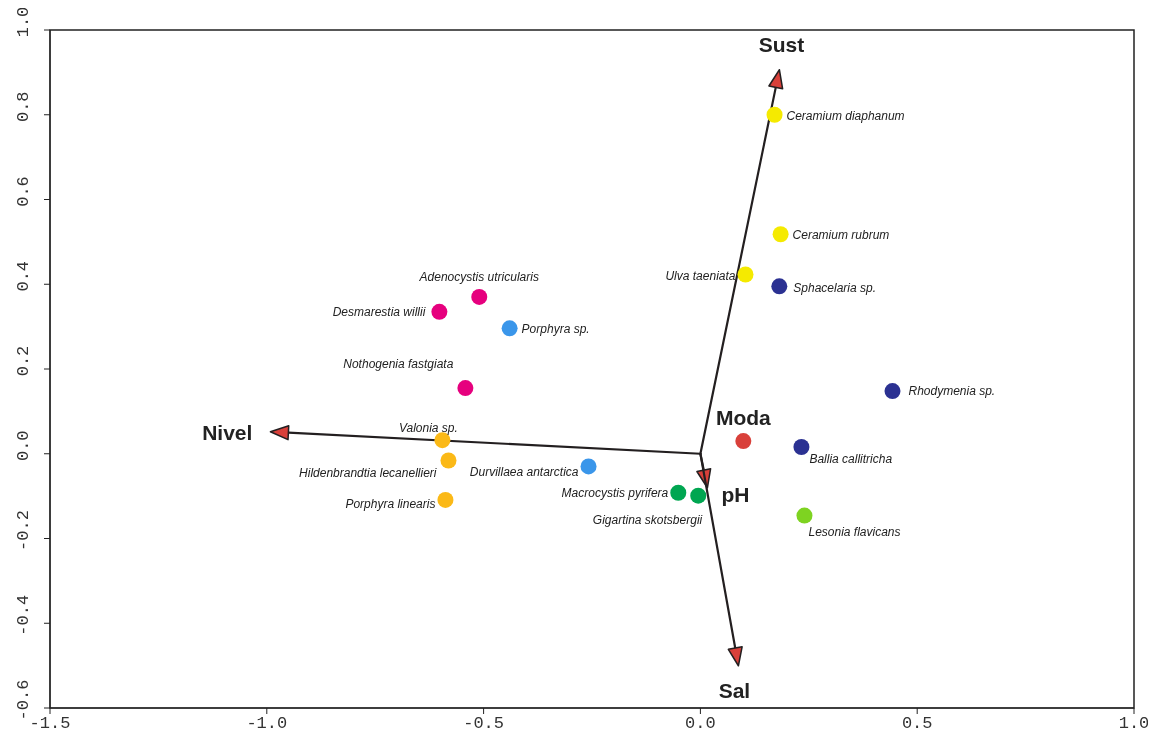 Image resolution: width=1154 pixels, height=756 pixels. I want to click on series-label: Ceramium rubrum, so click(841, 235).